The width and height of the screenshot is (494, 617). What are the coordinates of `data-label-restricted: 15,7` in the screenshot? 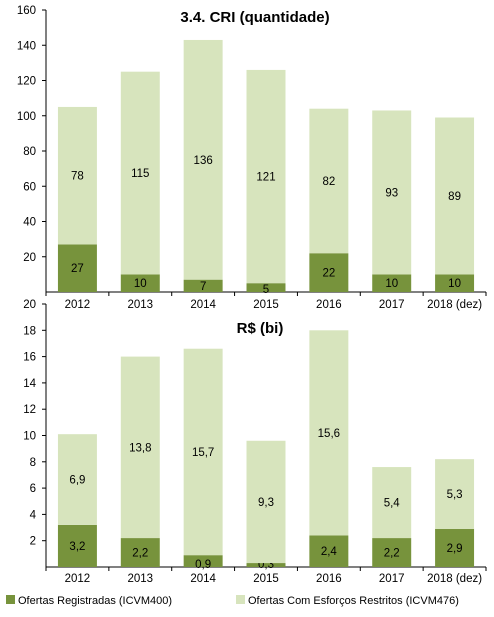 It's located at (203, 453).